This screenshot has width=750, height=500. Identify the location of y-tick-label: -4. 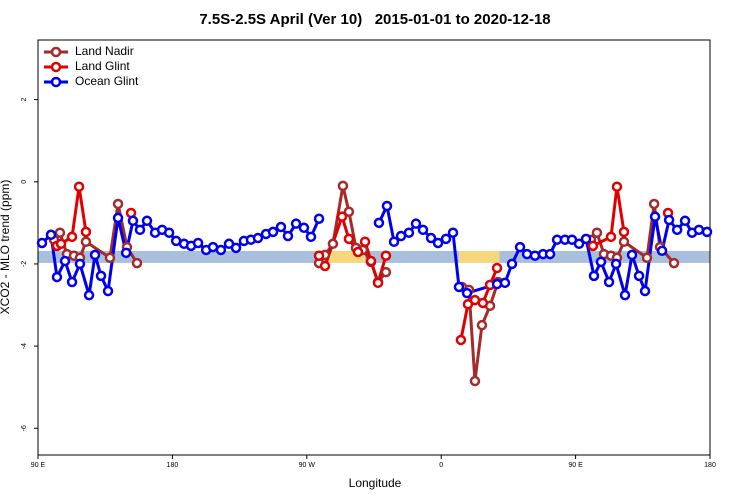
(24, 346).